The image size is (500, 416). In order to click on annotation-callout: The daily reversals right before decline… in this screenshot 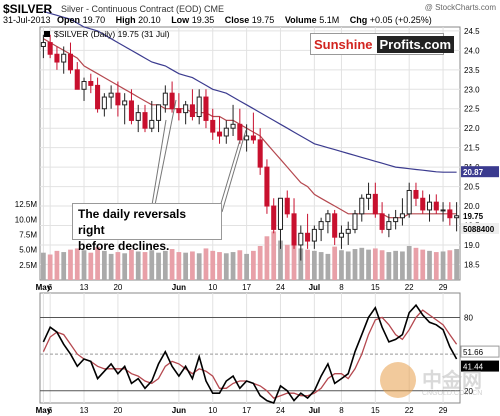, I will do `click(147, 228)`.